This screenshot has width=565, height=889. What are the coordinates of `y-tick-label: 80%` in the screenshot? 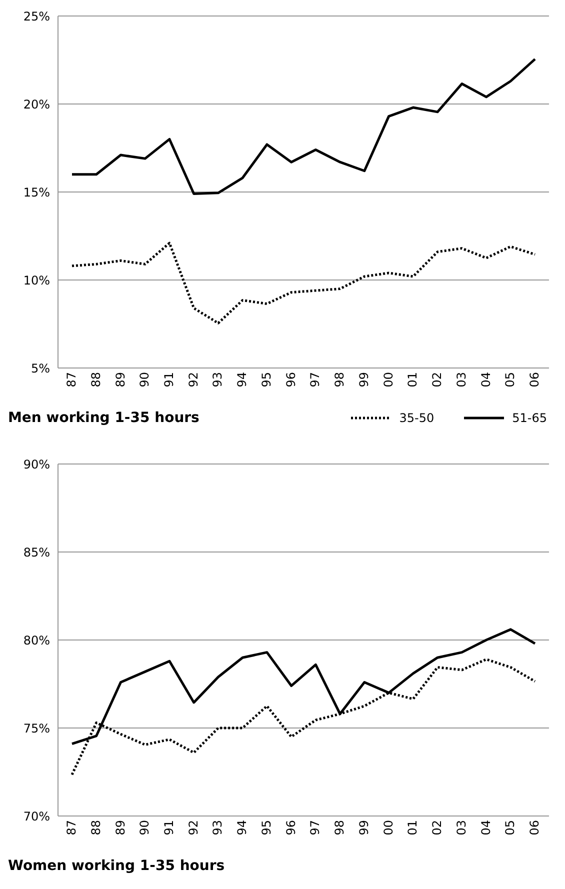 It's located at (36, 640).